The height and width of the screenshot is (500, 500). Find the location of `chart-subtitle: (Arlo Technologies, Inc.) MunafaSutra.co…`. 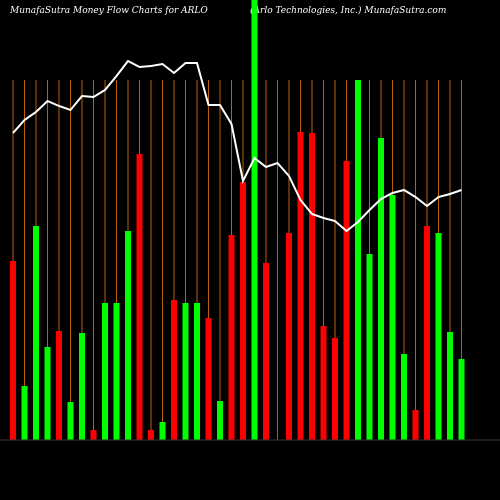

chart-subtitle: (Arlo Technologies, Inc.) MunafaSutra.co… is located at coordinates (348, 10).